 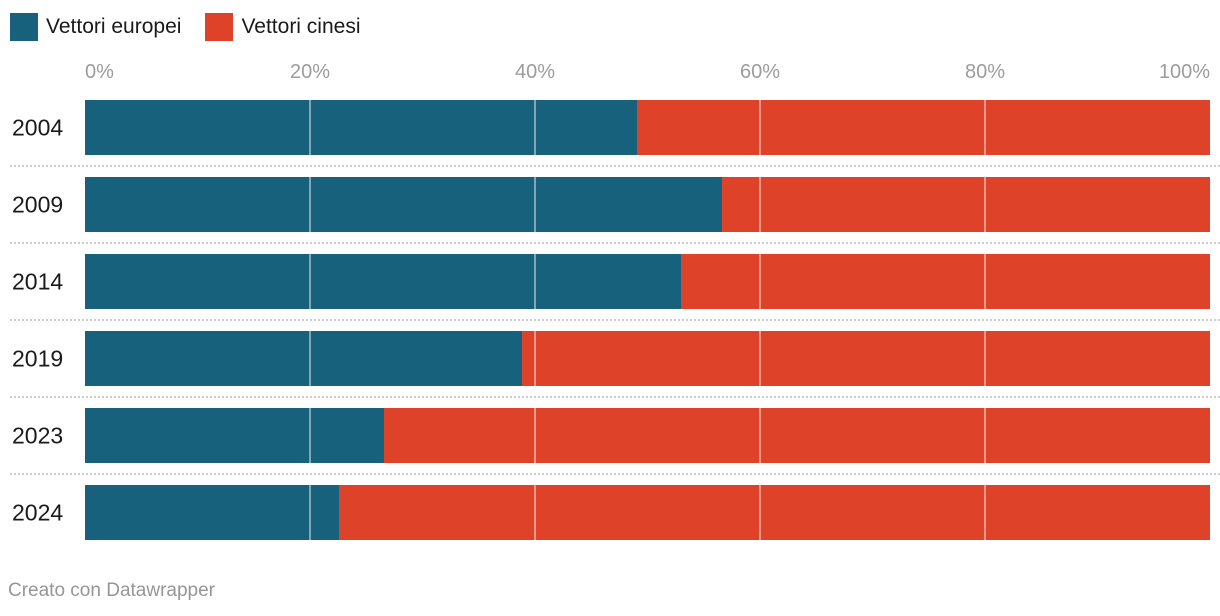 What do you see at coordinates (38, 204) in the screenshot?
I see `row-label-2009: 2009` at bounding box center [38, 204].